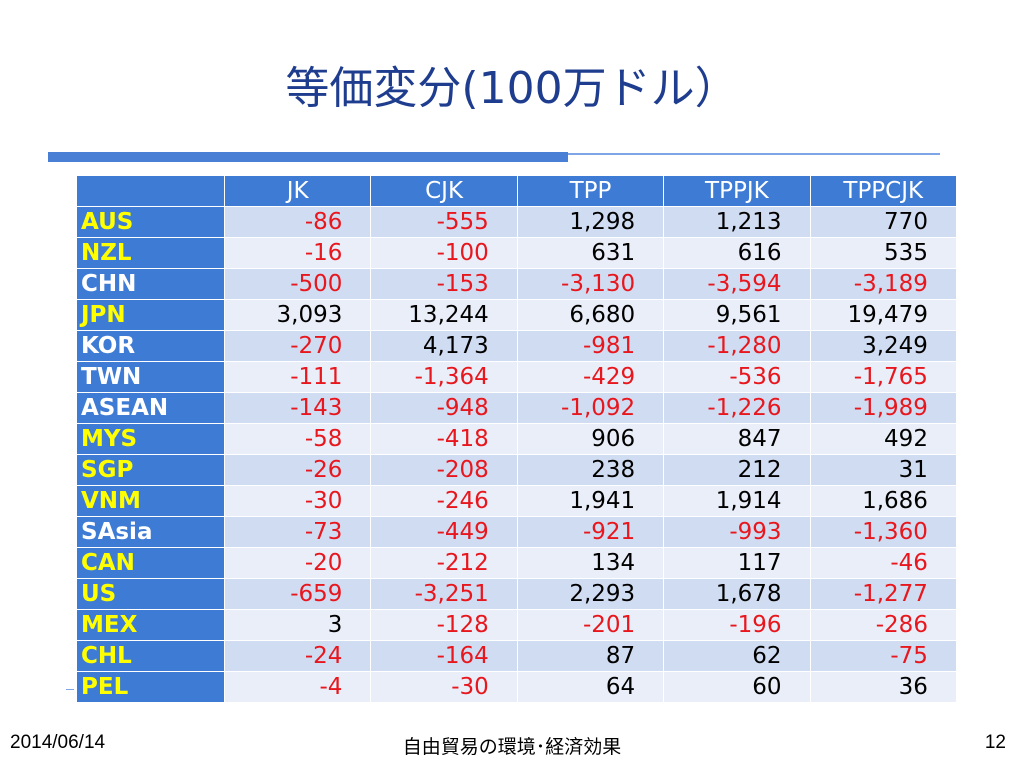 This screenshot has width=1024, height=768. I want to click on table-cell: 616, so click(737, 253).